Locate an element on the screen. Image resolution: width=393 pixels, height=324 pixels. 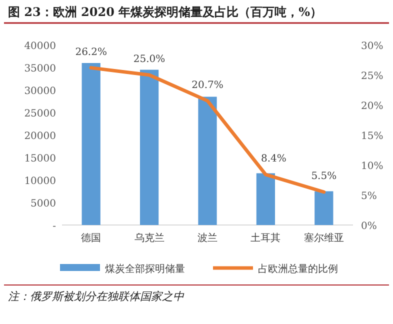
y-tick-label: 40000 is located at coordinates (40, 46).